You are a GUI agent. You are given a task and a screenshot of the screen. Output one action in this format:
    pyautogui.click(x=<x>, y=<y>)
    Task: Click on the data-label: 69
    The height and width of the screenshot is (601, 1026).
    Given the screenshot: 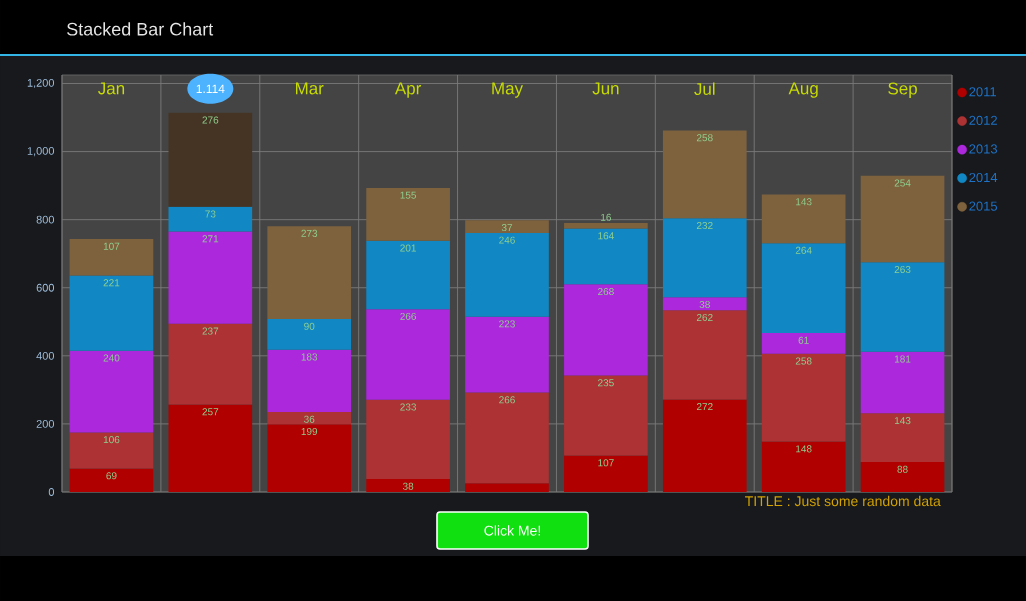 What is the action you would take?
    pyautogui.click(x=111, y=476)
    